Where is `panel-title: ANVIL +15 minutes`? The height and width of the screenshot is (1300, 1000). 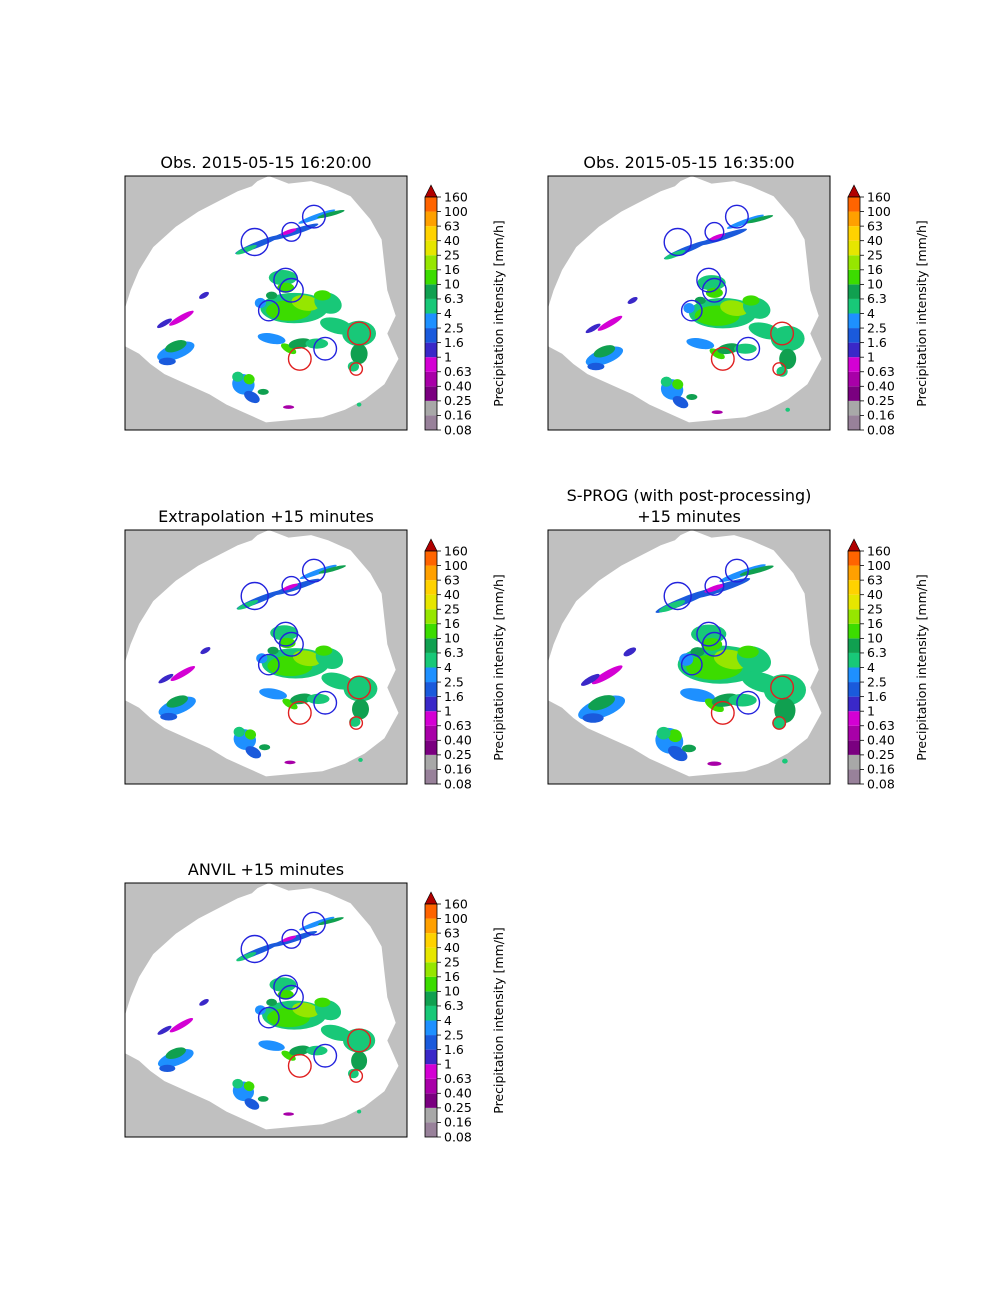 panel-title: ANVIL +15 minutes is located at coordinates (266, 869).